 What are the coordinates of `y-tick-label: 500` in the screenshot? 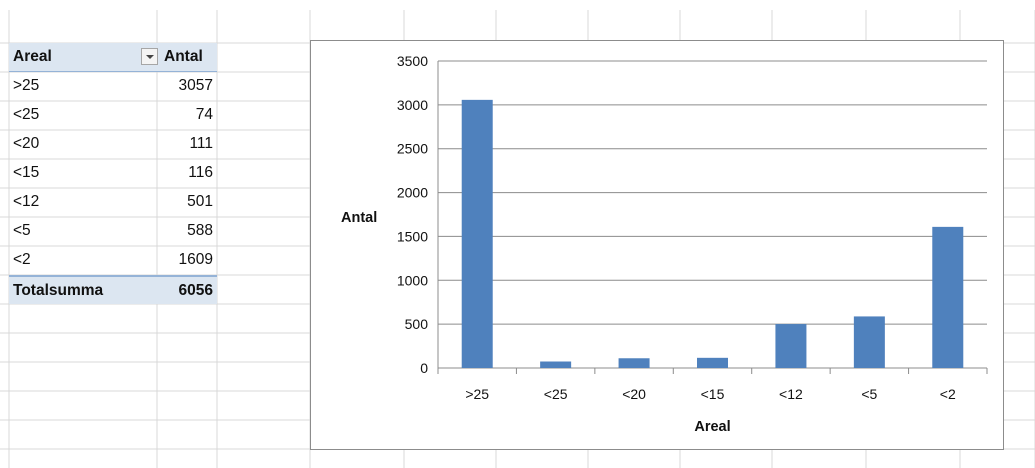 It's located at (417, 324).